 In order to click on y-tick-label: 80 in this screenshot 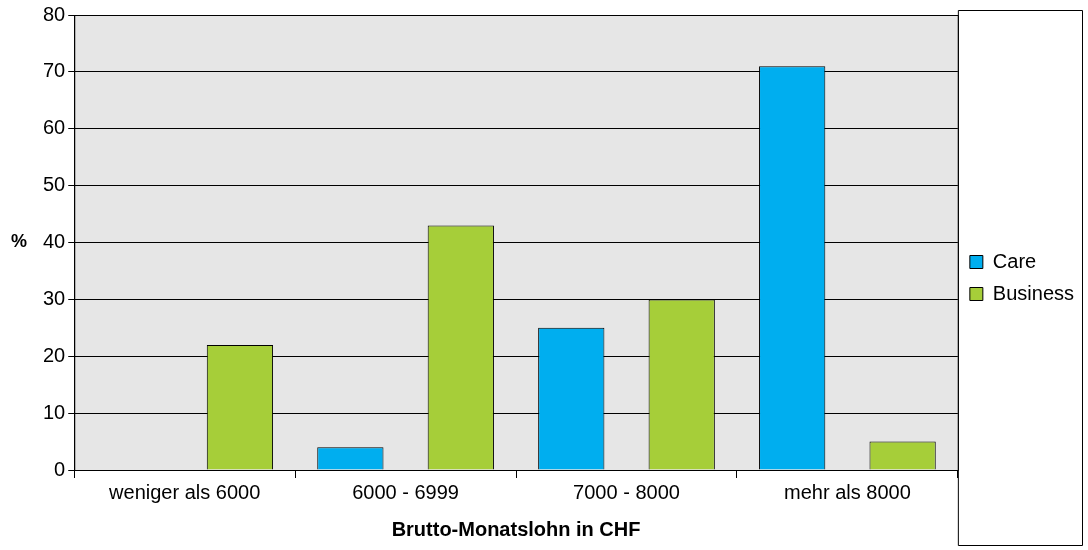, I will do `click(54, 13)`.